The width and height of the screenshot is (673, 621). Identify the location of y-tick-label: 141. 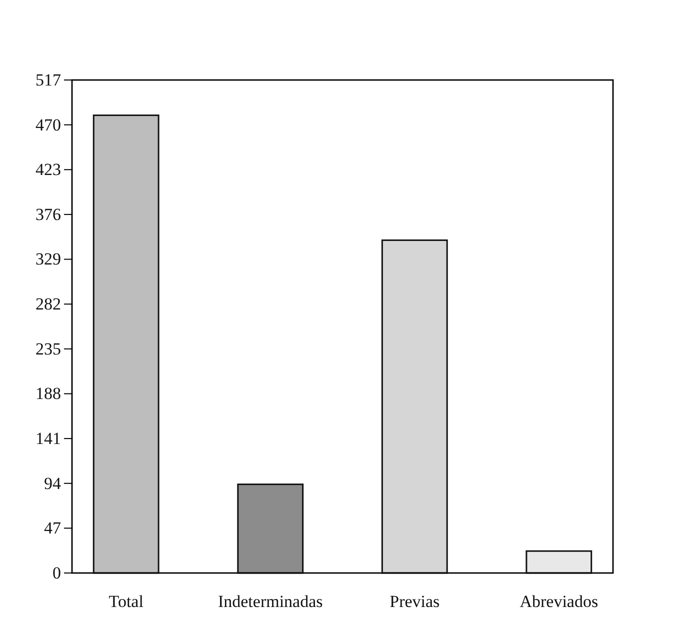
(48, 438).